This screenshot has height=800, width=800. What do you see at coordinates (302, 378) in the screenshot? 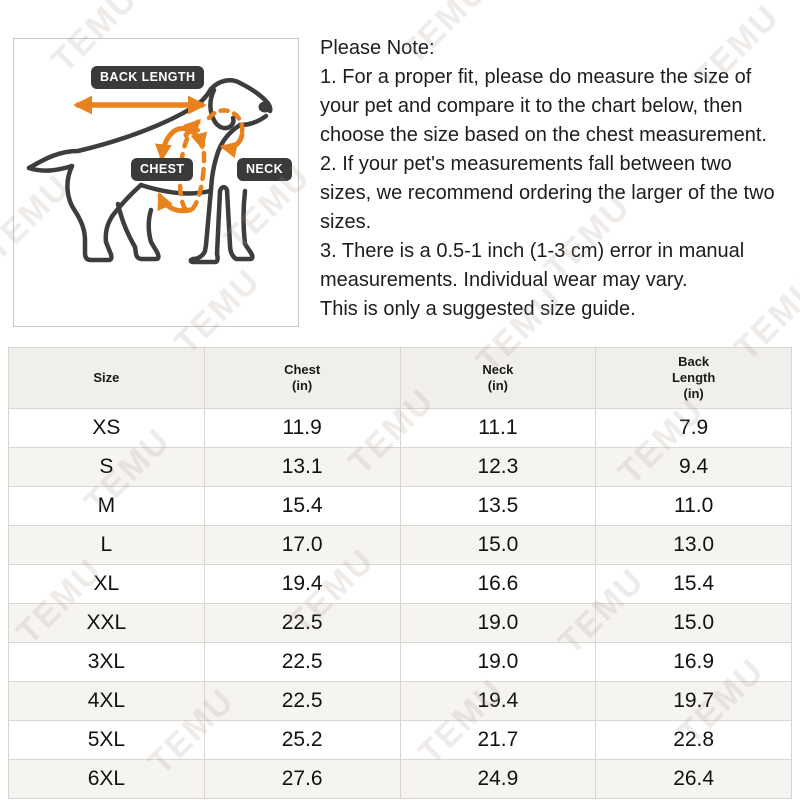
I see `column-header-chest: Chest (in)` at bounding box center [302, 378].